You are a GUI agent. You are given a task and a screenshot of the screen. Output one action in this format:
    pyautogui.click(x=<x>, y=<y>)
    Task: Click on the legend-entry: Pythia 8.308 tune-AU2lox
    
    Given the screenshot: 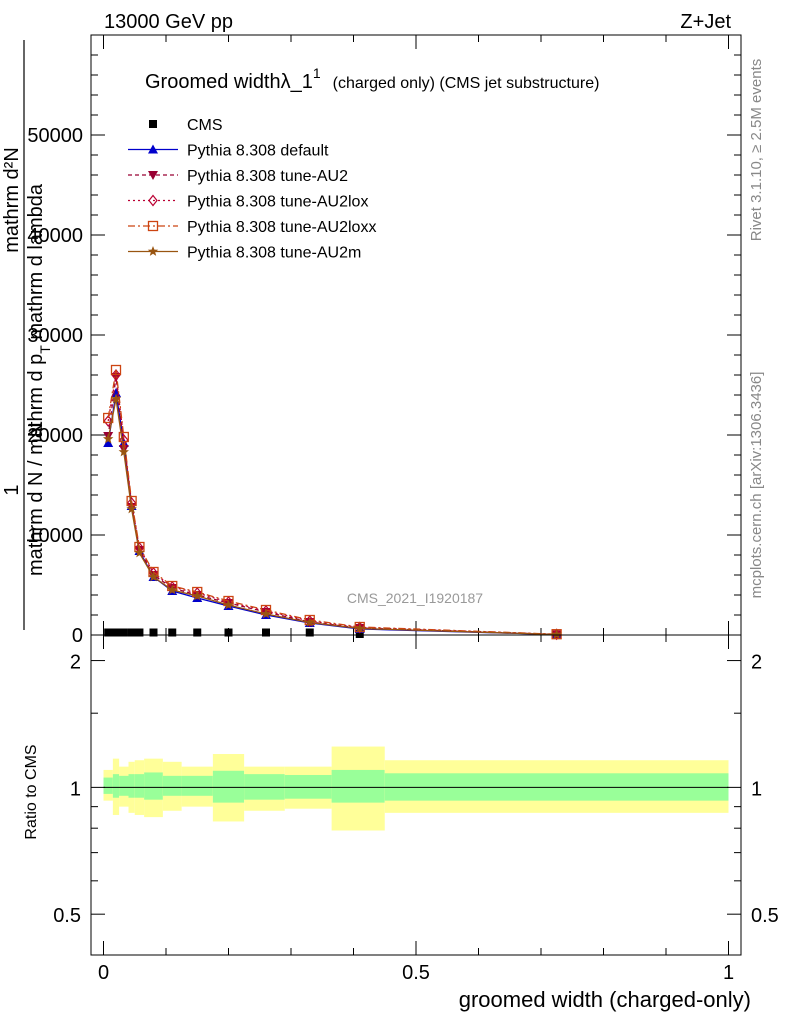 What is the action you would take?
    pyautogui.click(x=277, y=202)
    